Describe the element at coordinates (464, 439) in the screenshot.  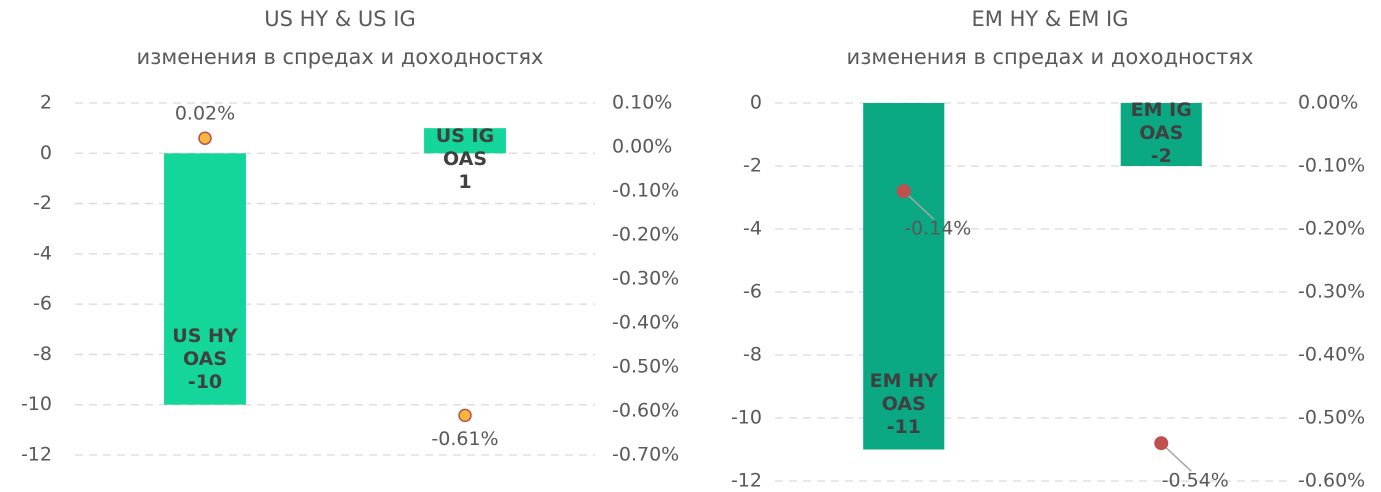
I see `point-label: -0.61%` at that location.